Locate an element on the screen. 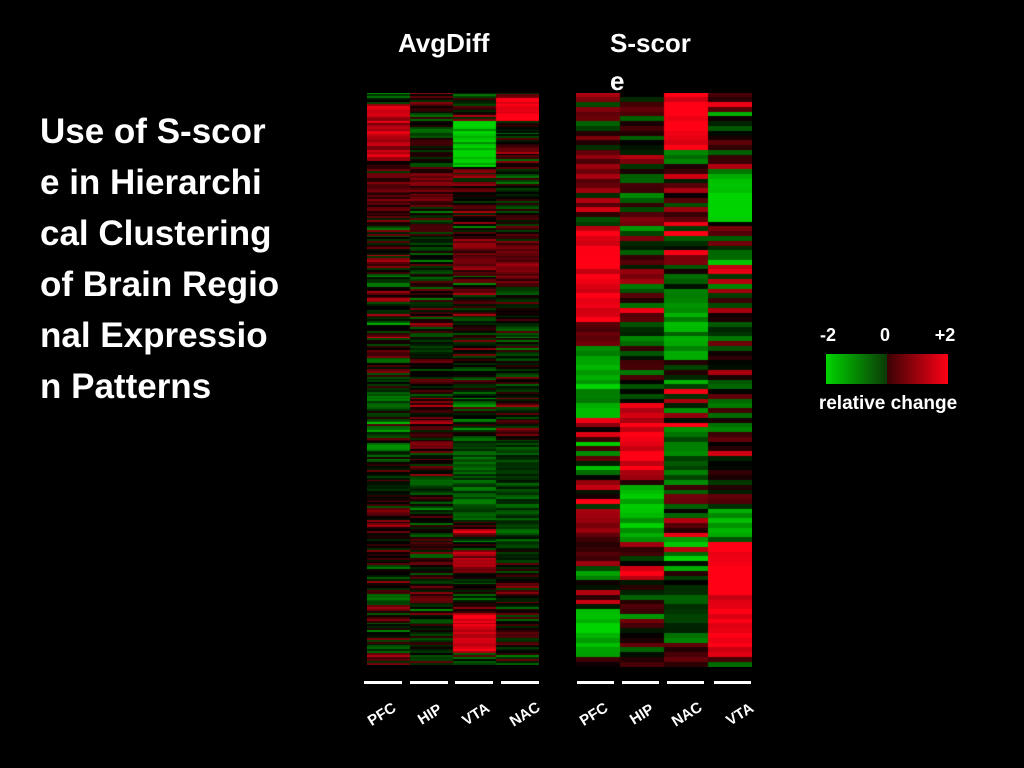  col-bar-sscore-hip is located at coordinates (640, 682).